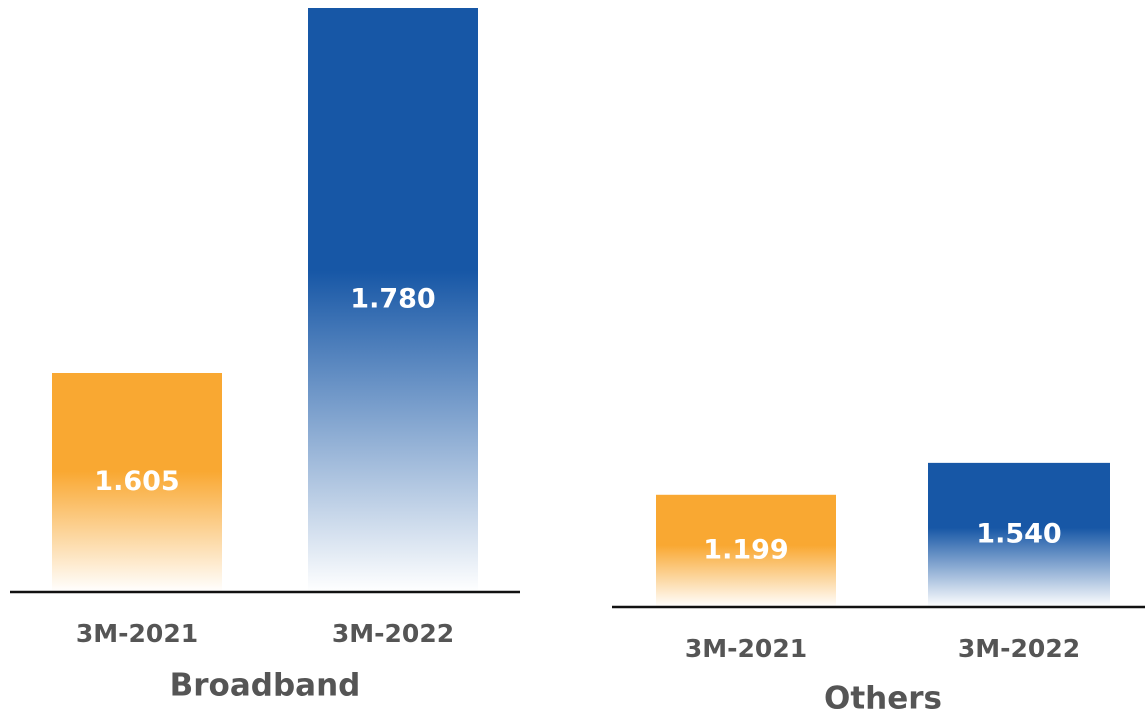 This screenshot has height=716, width=1145. What do you see at coordinates (883, 698) in the screenshot?
I see `x-axis-label: Others` at bounding box center [883, 698].